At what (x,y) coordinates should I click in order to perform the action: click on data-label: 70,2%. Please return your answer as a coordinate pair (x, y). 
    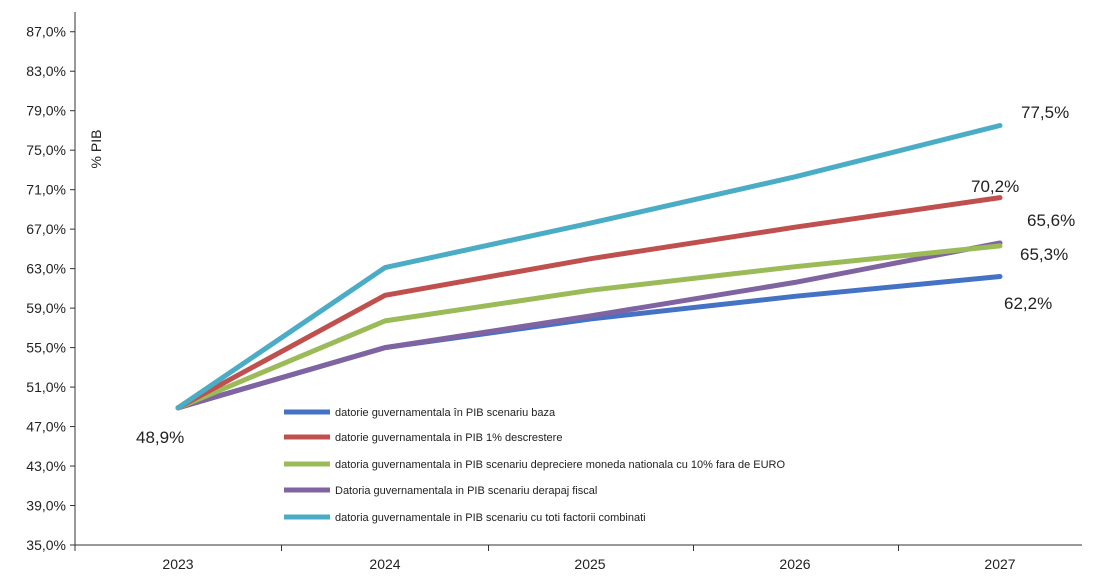
    Looking at the image, I should click on (995, 186).